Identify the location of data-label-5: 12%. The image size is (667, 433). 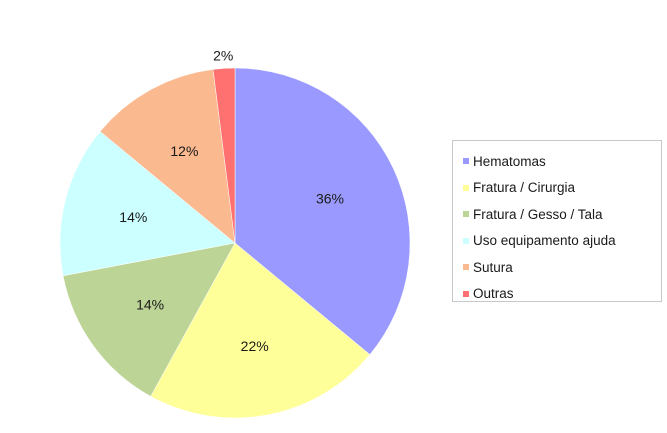
(184, 151).